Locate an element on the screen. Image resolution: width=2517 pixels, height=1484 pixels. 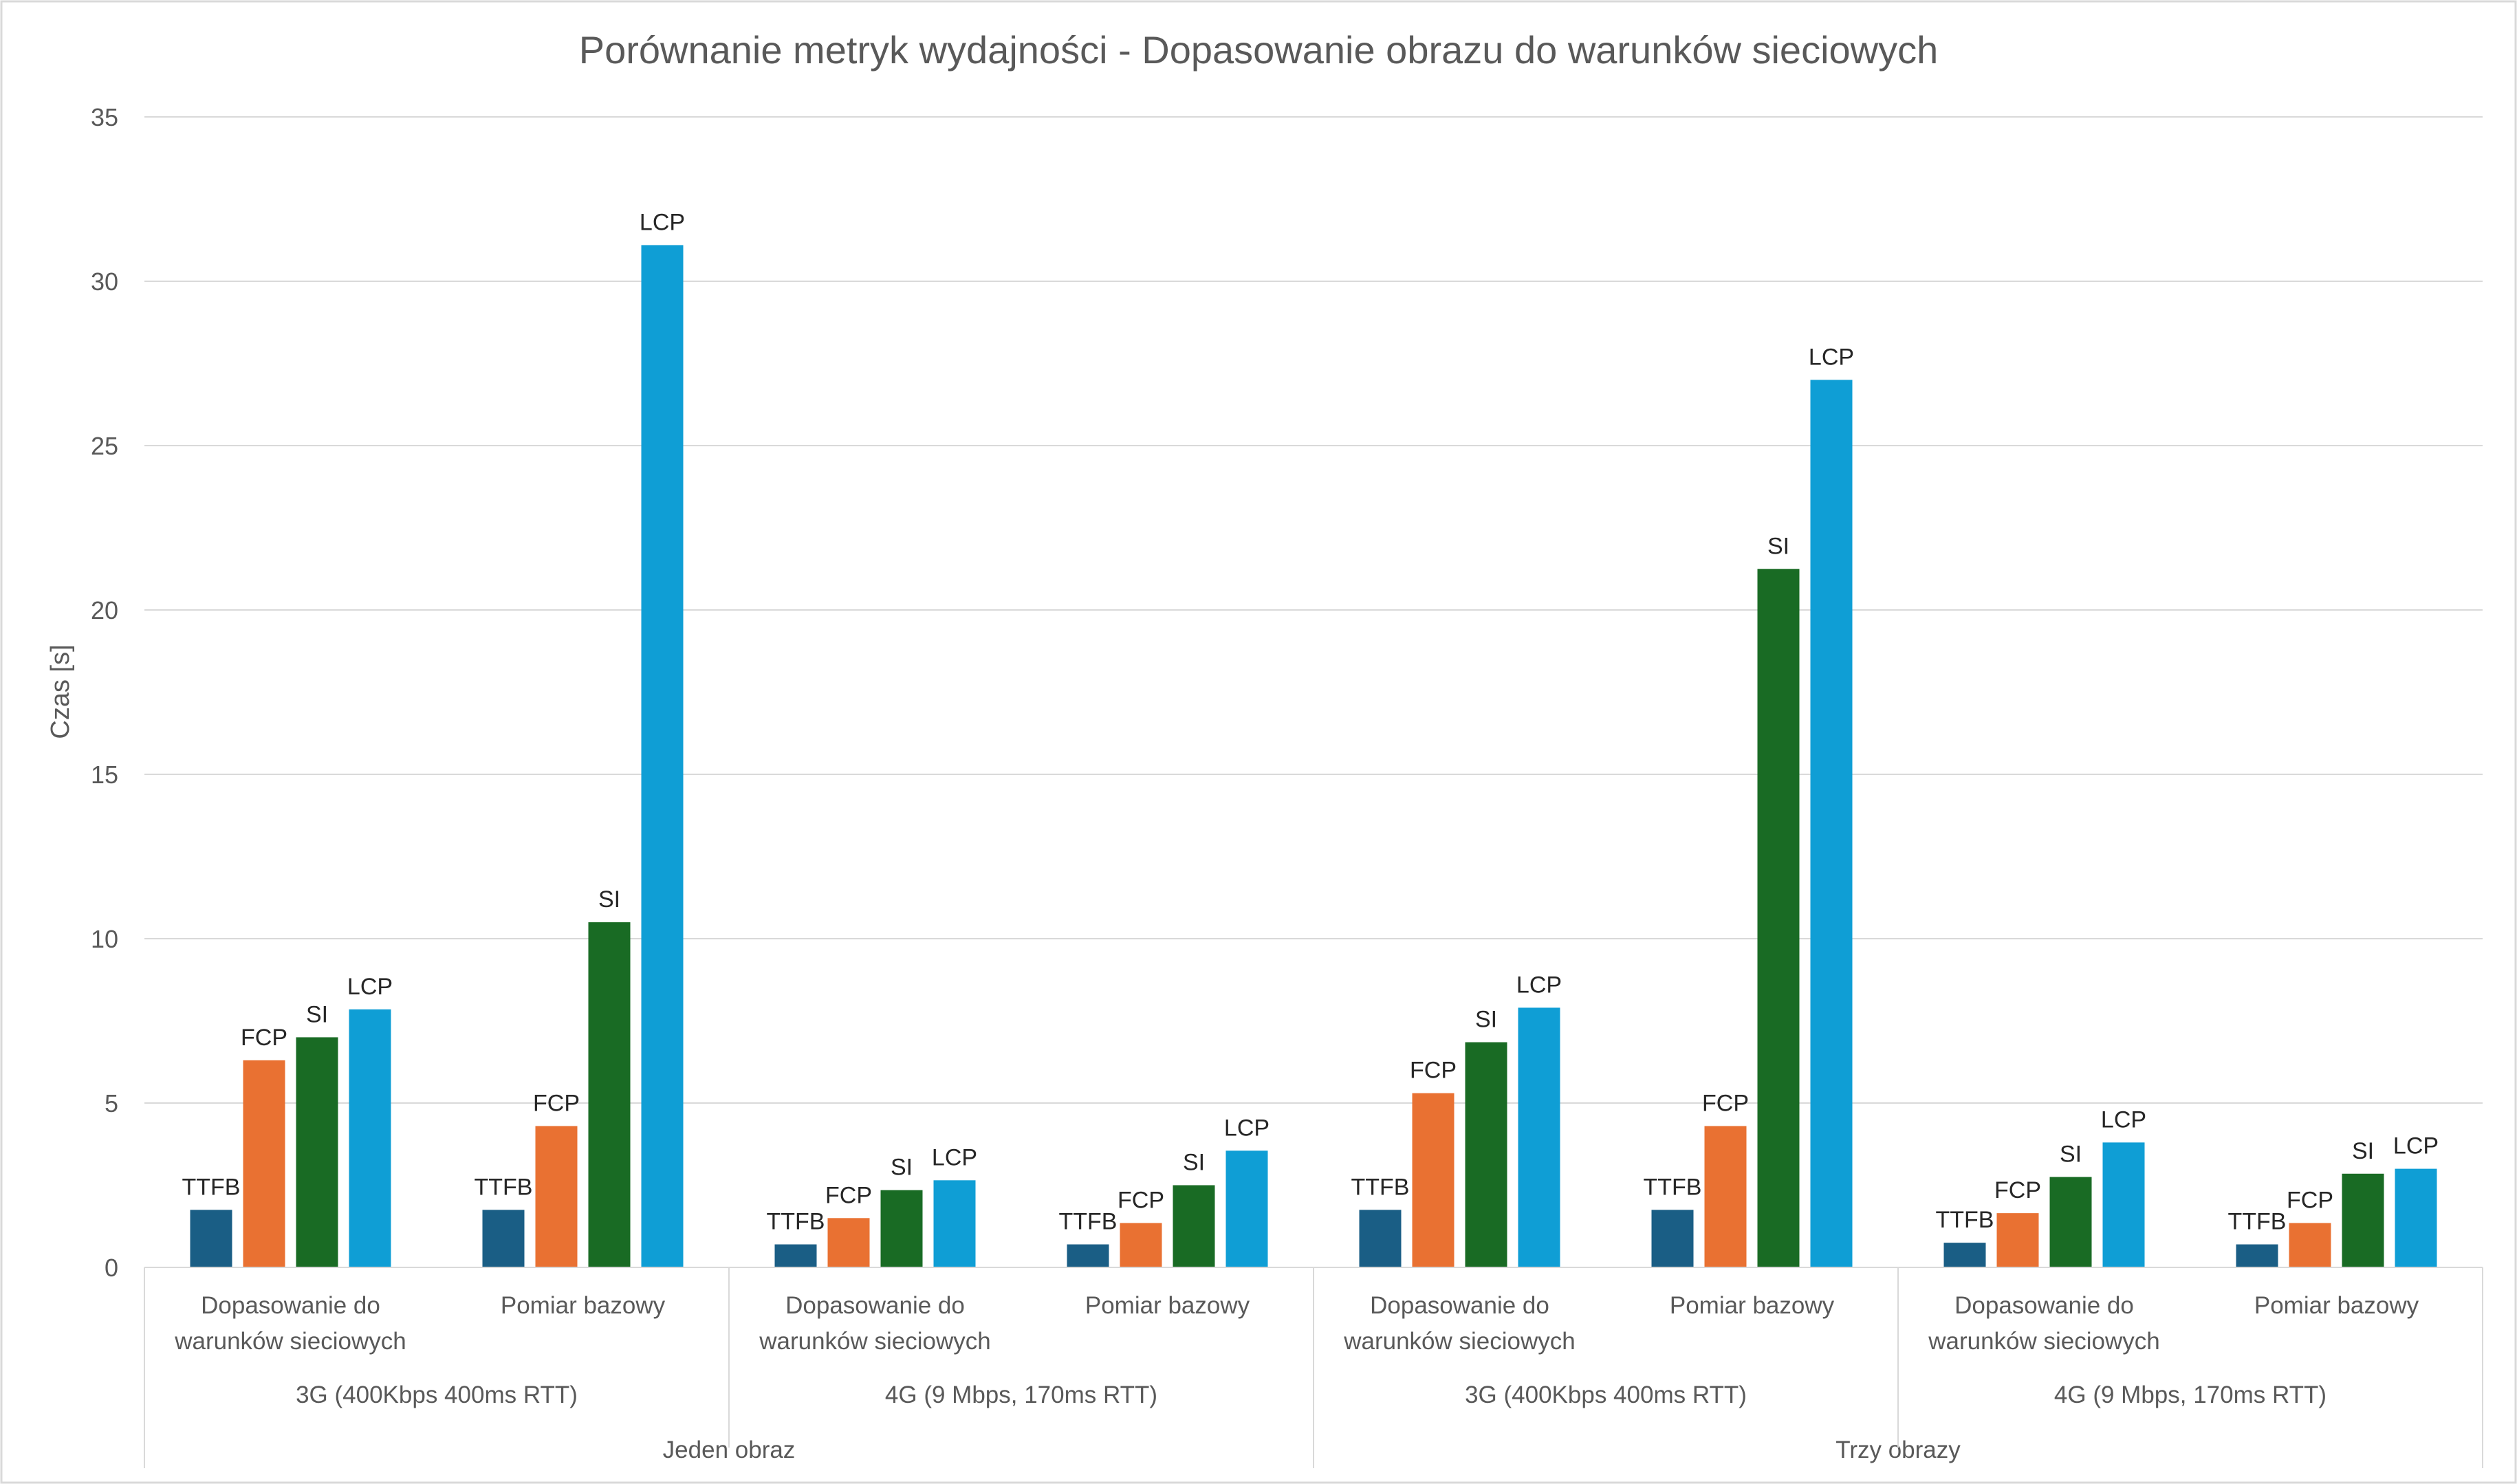
bar-g0-s1-c0-fcp is located at coordinates (848, 1242).